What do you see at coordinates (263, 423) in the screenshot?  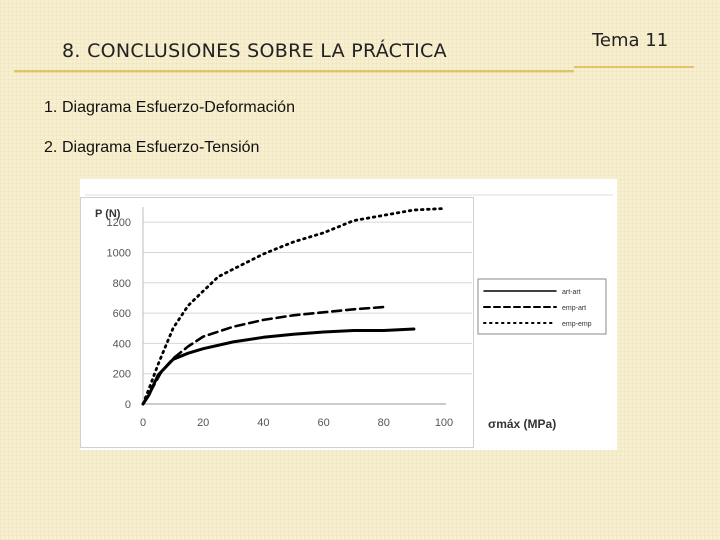 I see `x-tick-label: 40` at bounding box center [263, 423].